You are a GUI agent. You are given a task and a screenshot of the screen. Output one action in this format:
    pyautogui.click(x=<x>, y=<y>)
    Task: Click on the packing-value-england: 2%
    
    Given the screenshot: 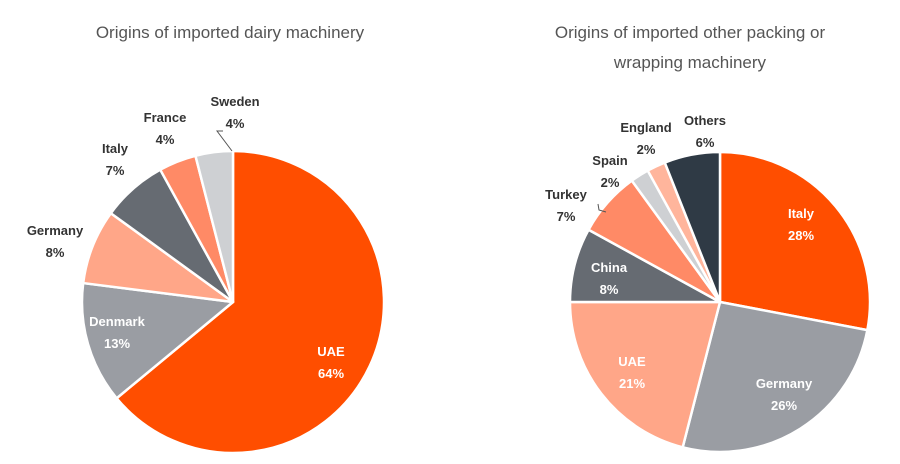 What is the action you would take?
    pyautogui.click(x=646, y=149)
    